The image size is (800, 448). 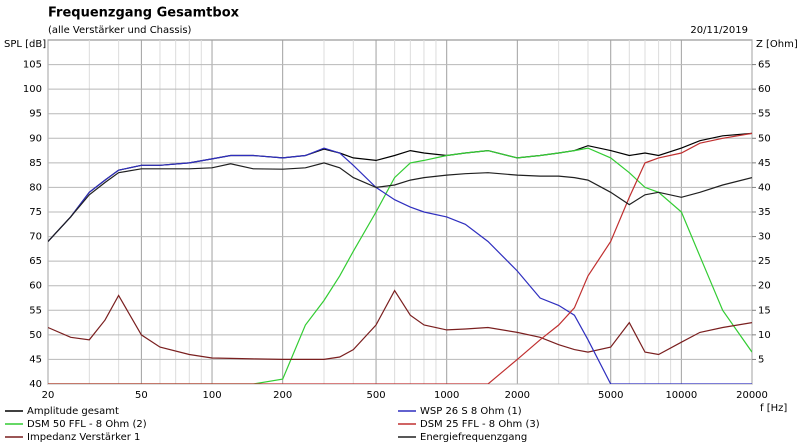 I want to click on y2-tick-label: 50, so click(x=764, y=138).